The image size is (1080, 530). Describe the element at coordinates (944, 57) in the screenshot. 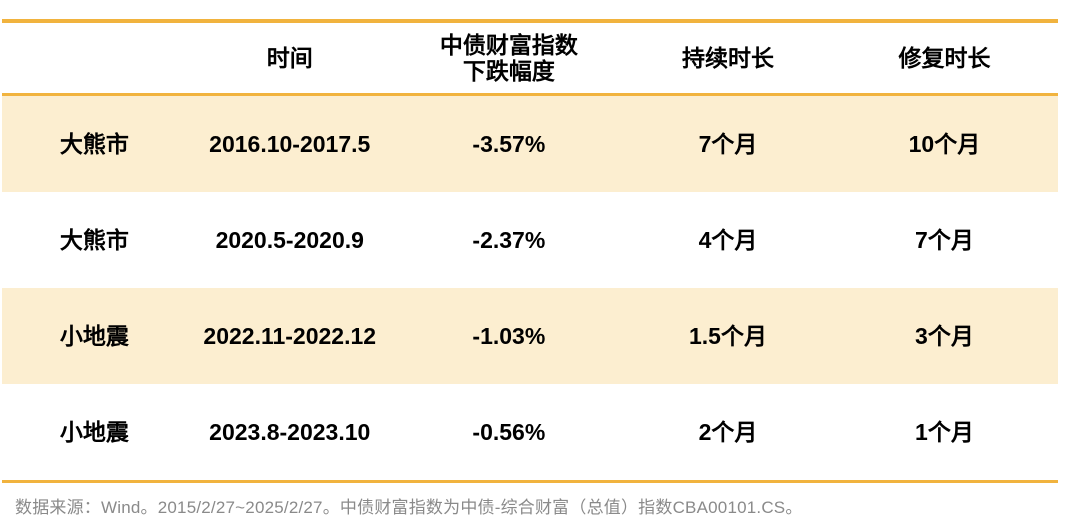

I see `column-header-recovery: 修复时长` at that location.